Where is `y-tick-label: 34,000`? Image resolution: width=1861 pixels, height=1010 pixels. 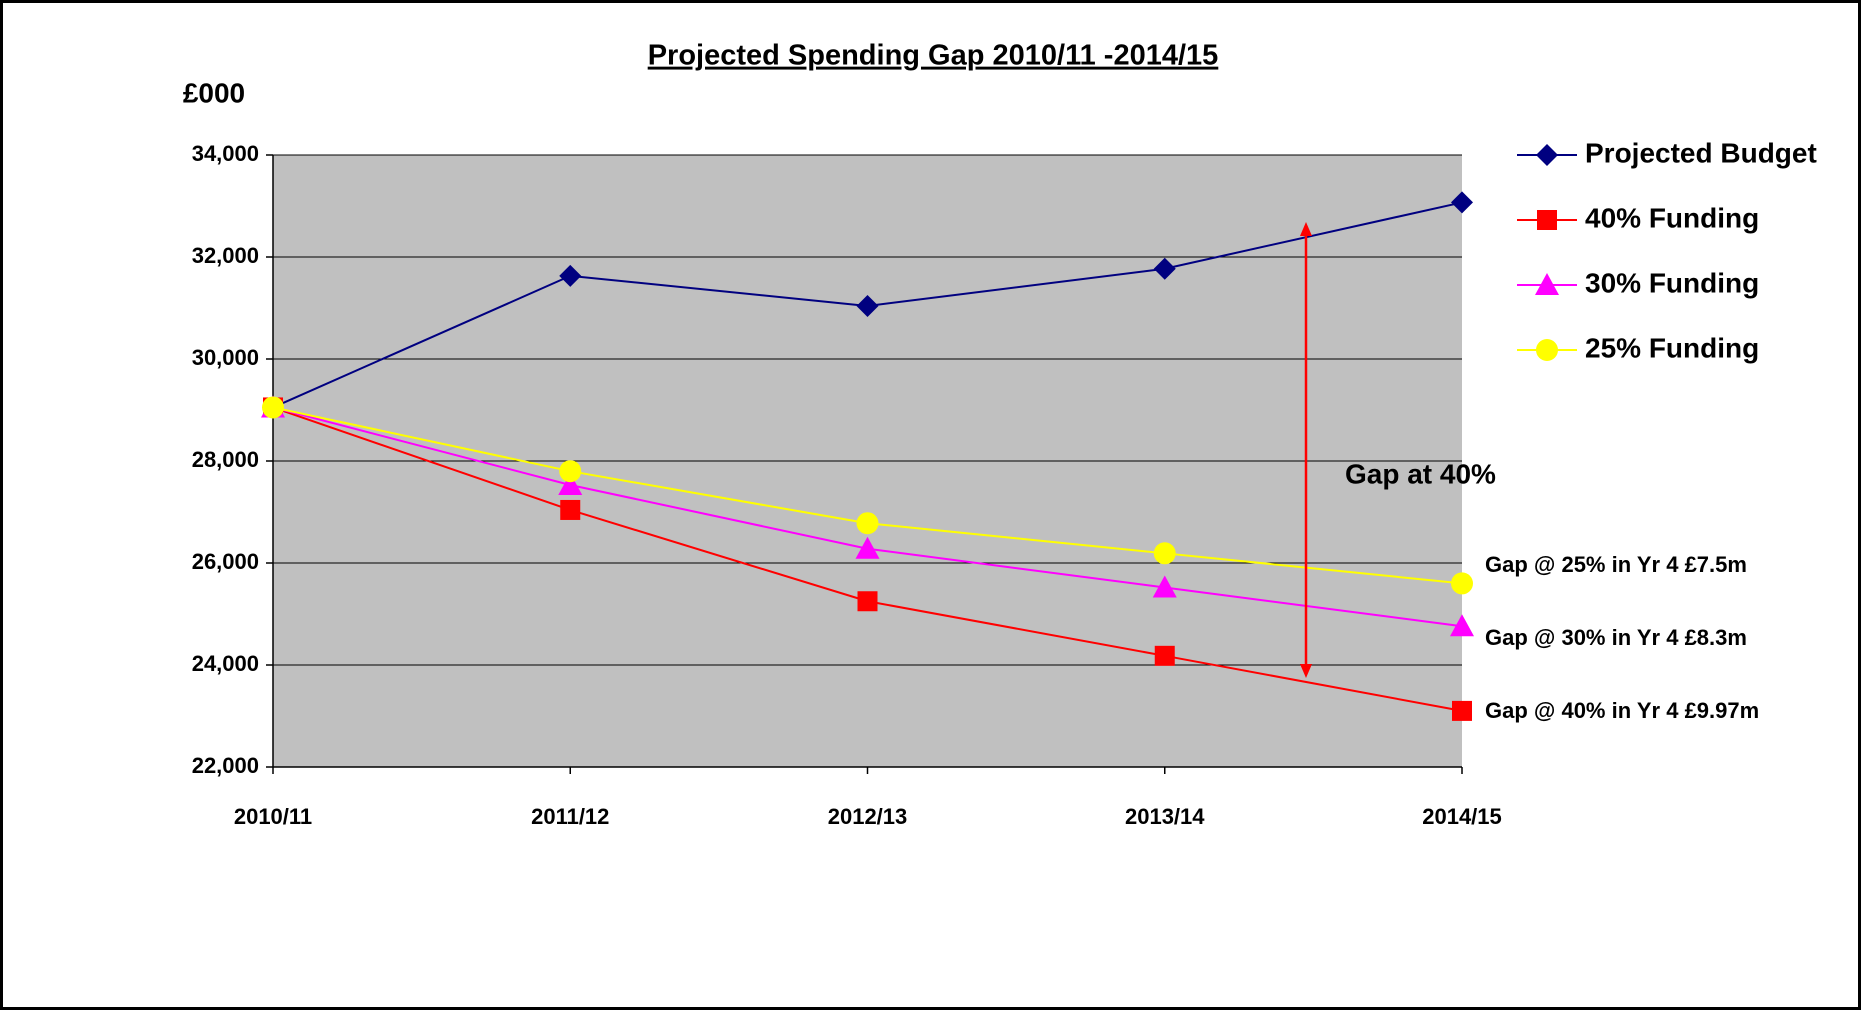
y-tick-label: 34,000 is located at coordinates (225, 153).